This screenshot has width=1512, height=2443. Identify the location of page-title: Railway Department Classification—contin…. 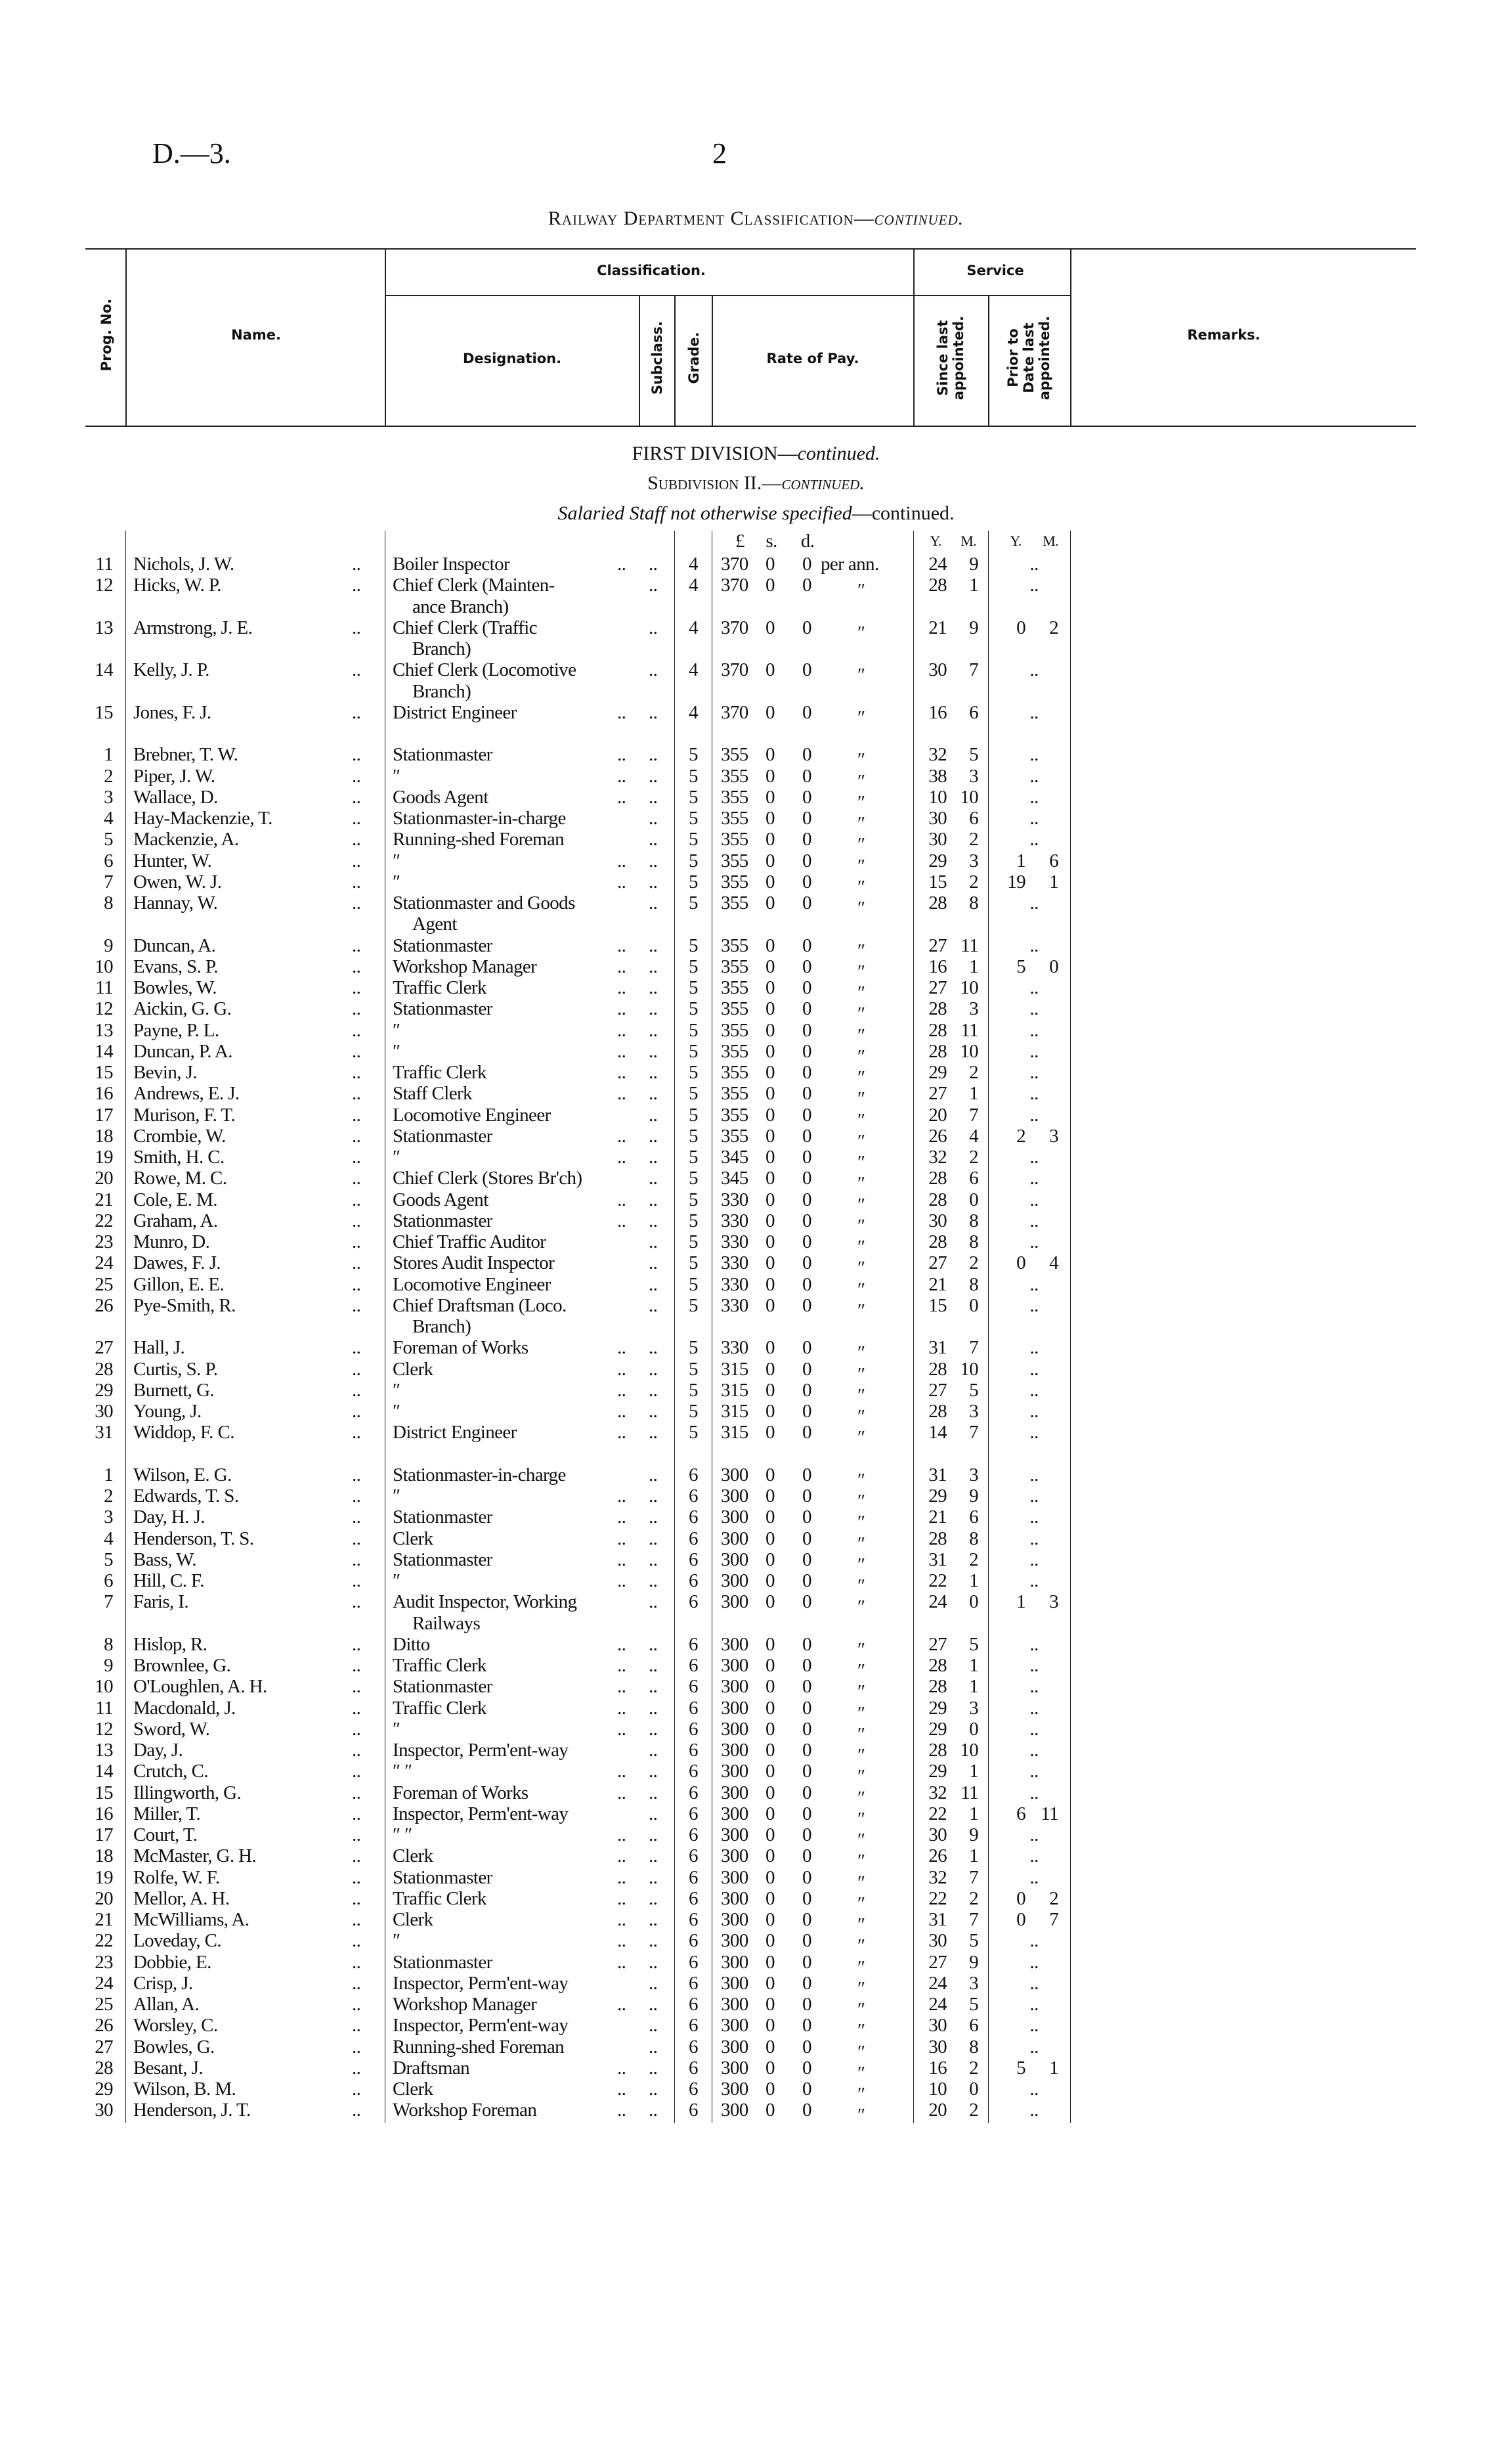
(756, 219).